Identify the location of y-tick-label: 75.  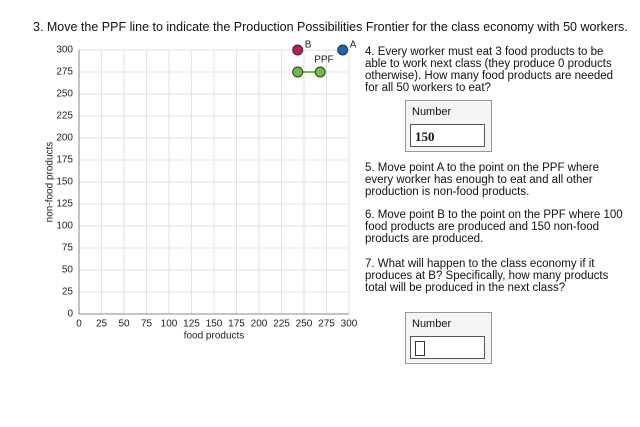
(68, 248).